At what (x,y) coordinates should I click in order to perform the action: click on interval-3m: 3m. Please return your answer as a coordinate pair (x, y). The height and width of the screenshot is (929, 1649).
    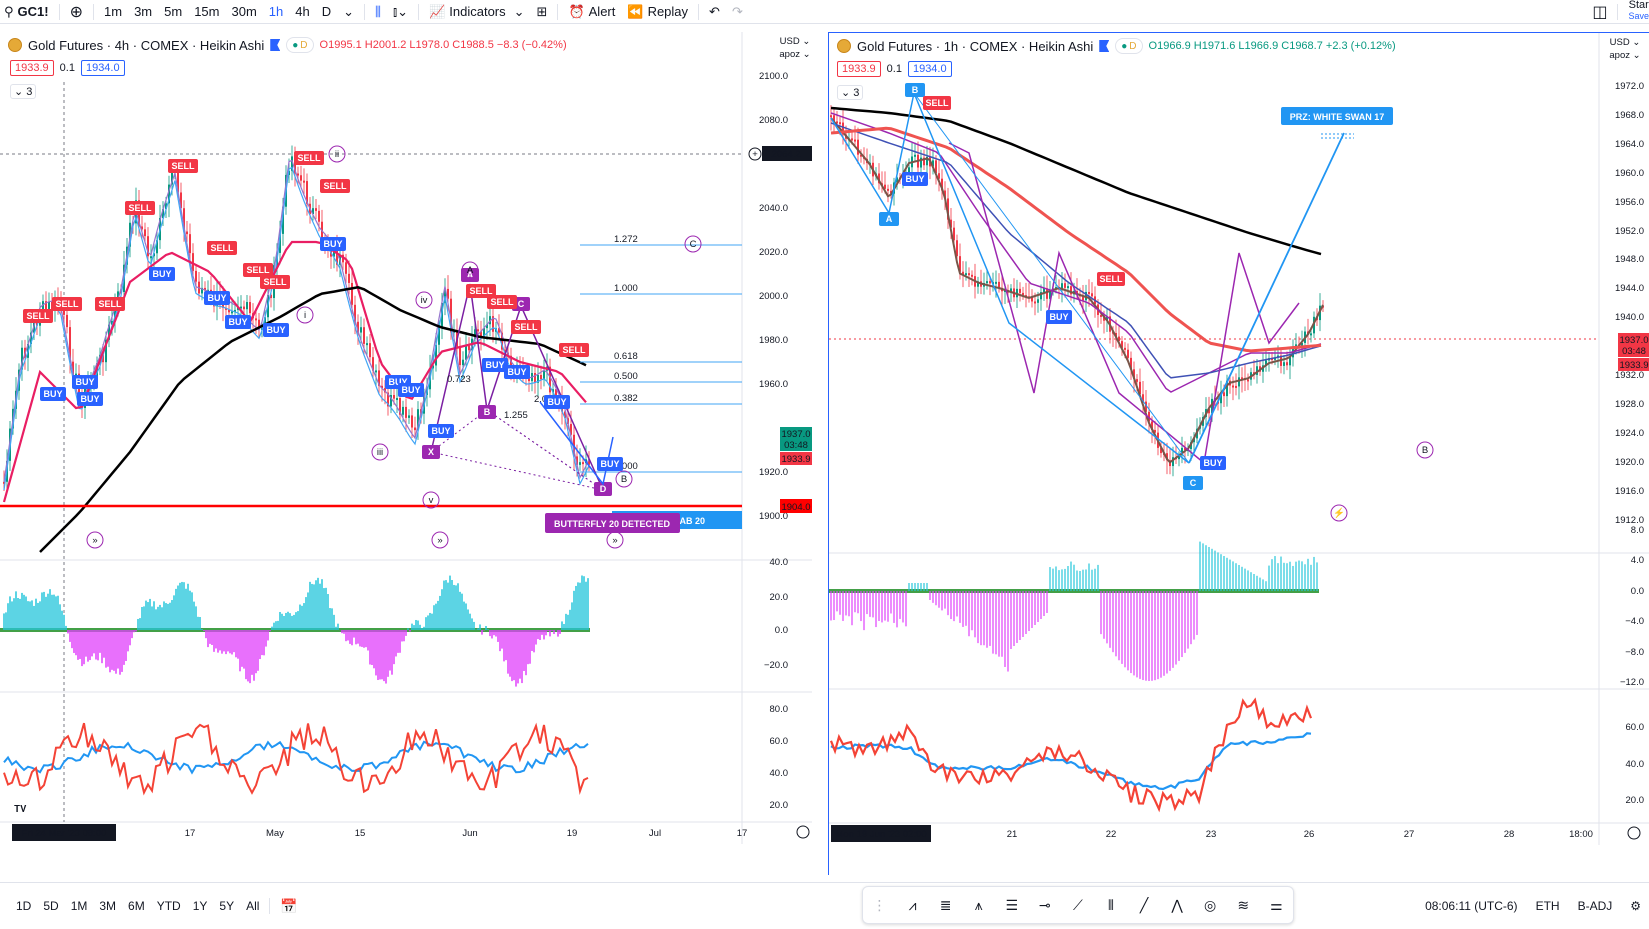
    Looking at the image, I should click on (143, 11).